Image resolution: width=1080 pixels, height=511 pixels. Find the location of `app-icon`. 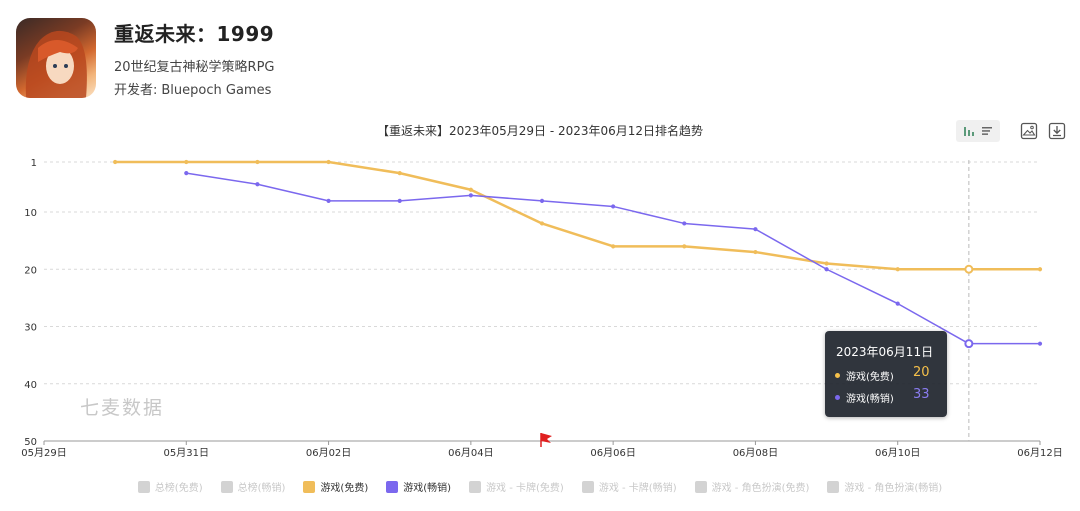

app-icon is located at coordinates (56, 58).